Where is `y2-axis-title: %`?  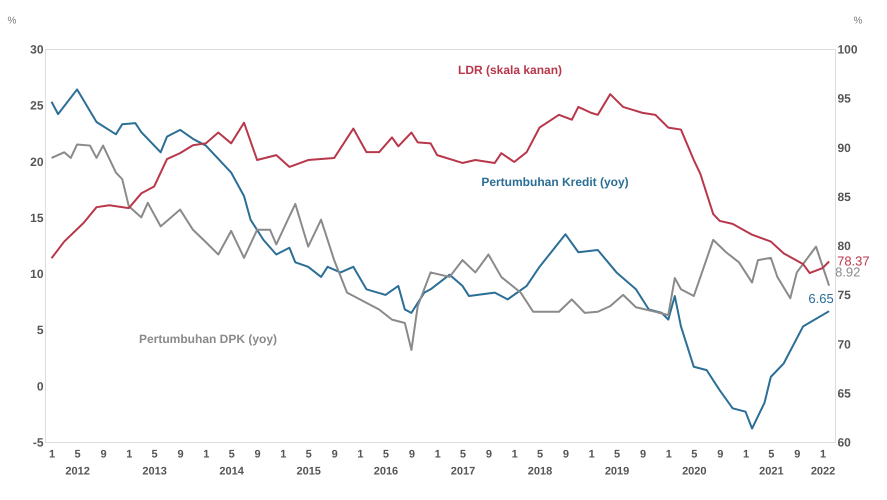 y2-axis-title: % is located at coordinates (858, 21).